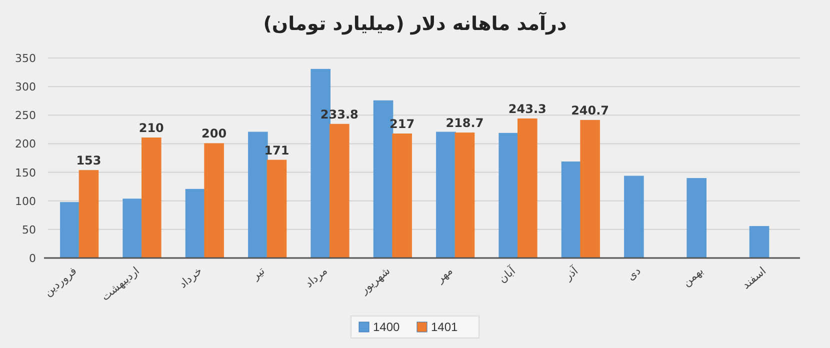 The height and width of the screenshot is (348, 830). I want to click on x-tick-label: تیر, so click(258, 273).